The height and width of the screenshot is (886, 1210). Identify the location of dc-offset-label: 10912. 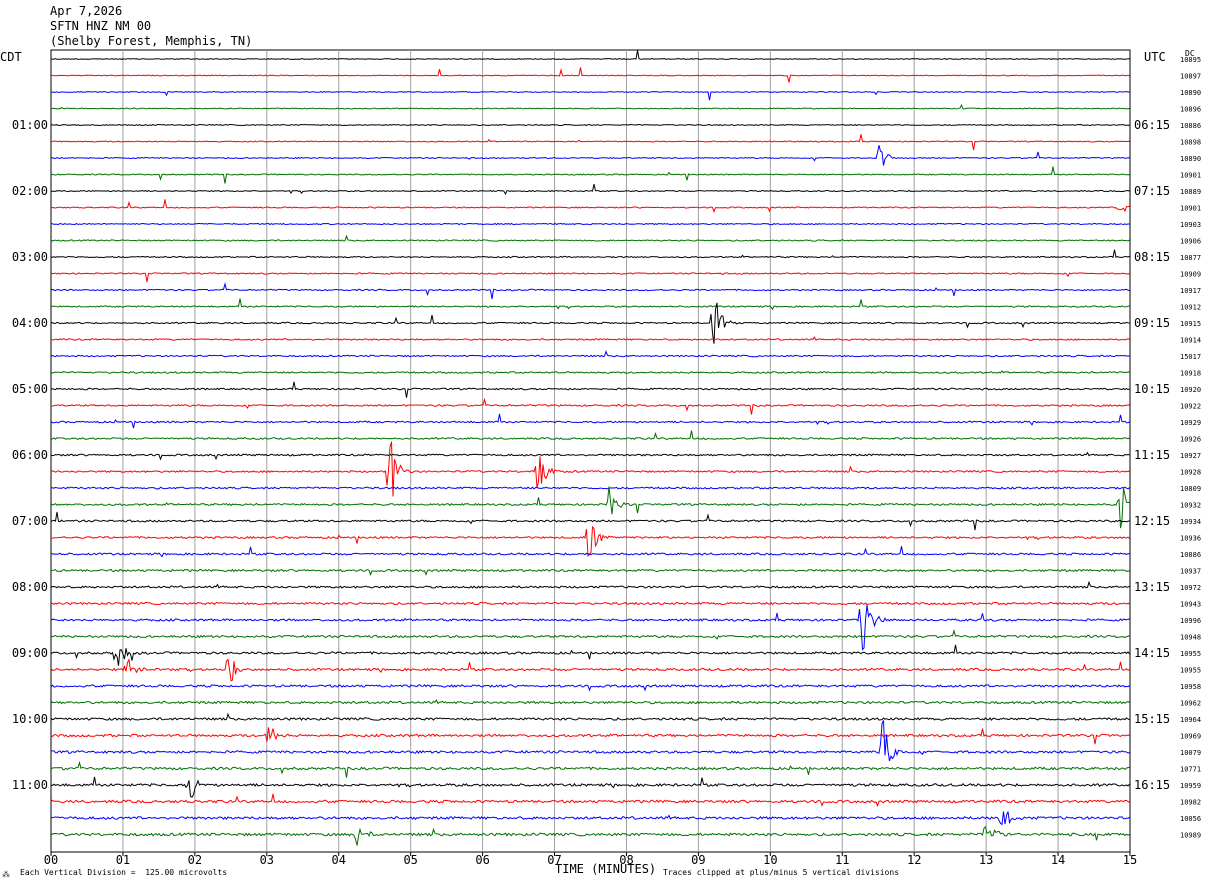
(1190, 308).